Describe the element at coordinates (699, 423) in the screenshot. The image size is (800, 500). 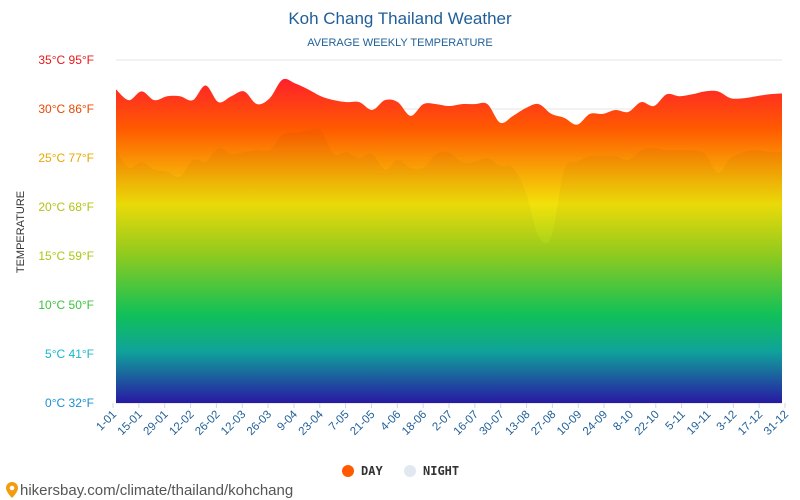
I see `x-tick-label: 19-11` at that location.